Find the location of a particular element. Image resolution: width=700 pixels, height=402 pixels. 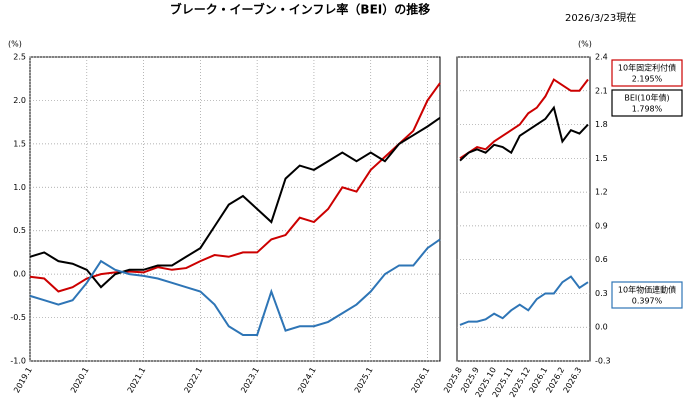

legend-label: 10年物価連動債 is located at coordinates (647, 290).